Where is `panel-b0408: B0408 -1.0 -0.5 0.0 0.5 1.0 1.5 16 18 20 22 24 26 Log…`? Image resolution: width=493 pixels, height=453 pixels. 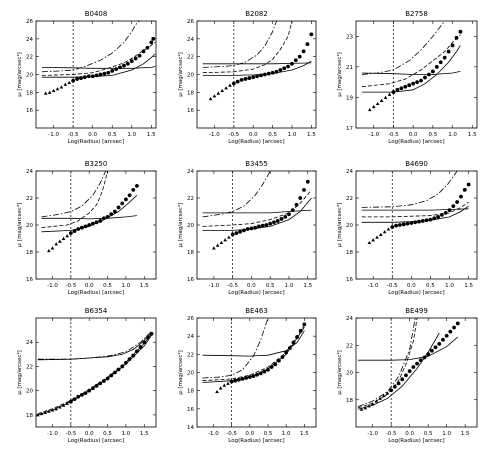 panel-b0408: B0408 -1.0 -0.5 0.0 0.5 1.0 1.5 16 18 20 22 24 26 Log… is located at coordinates (86, 77).